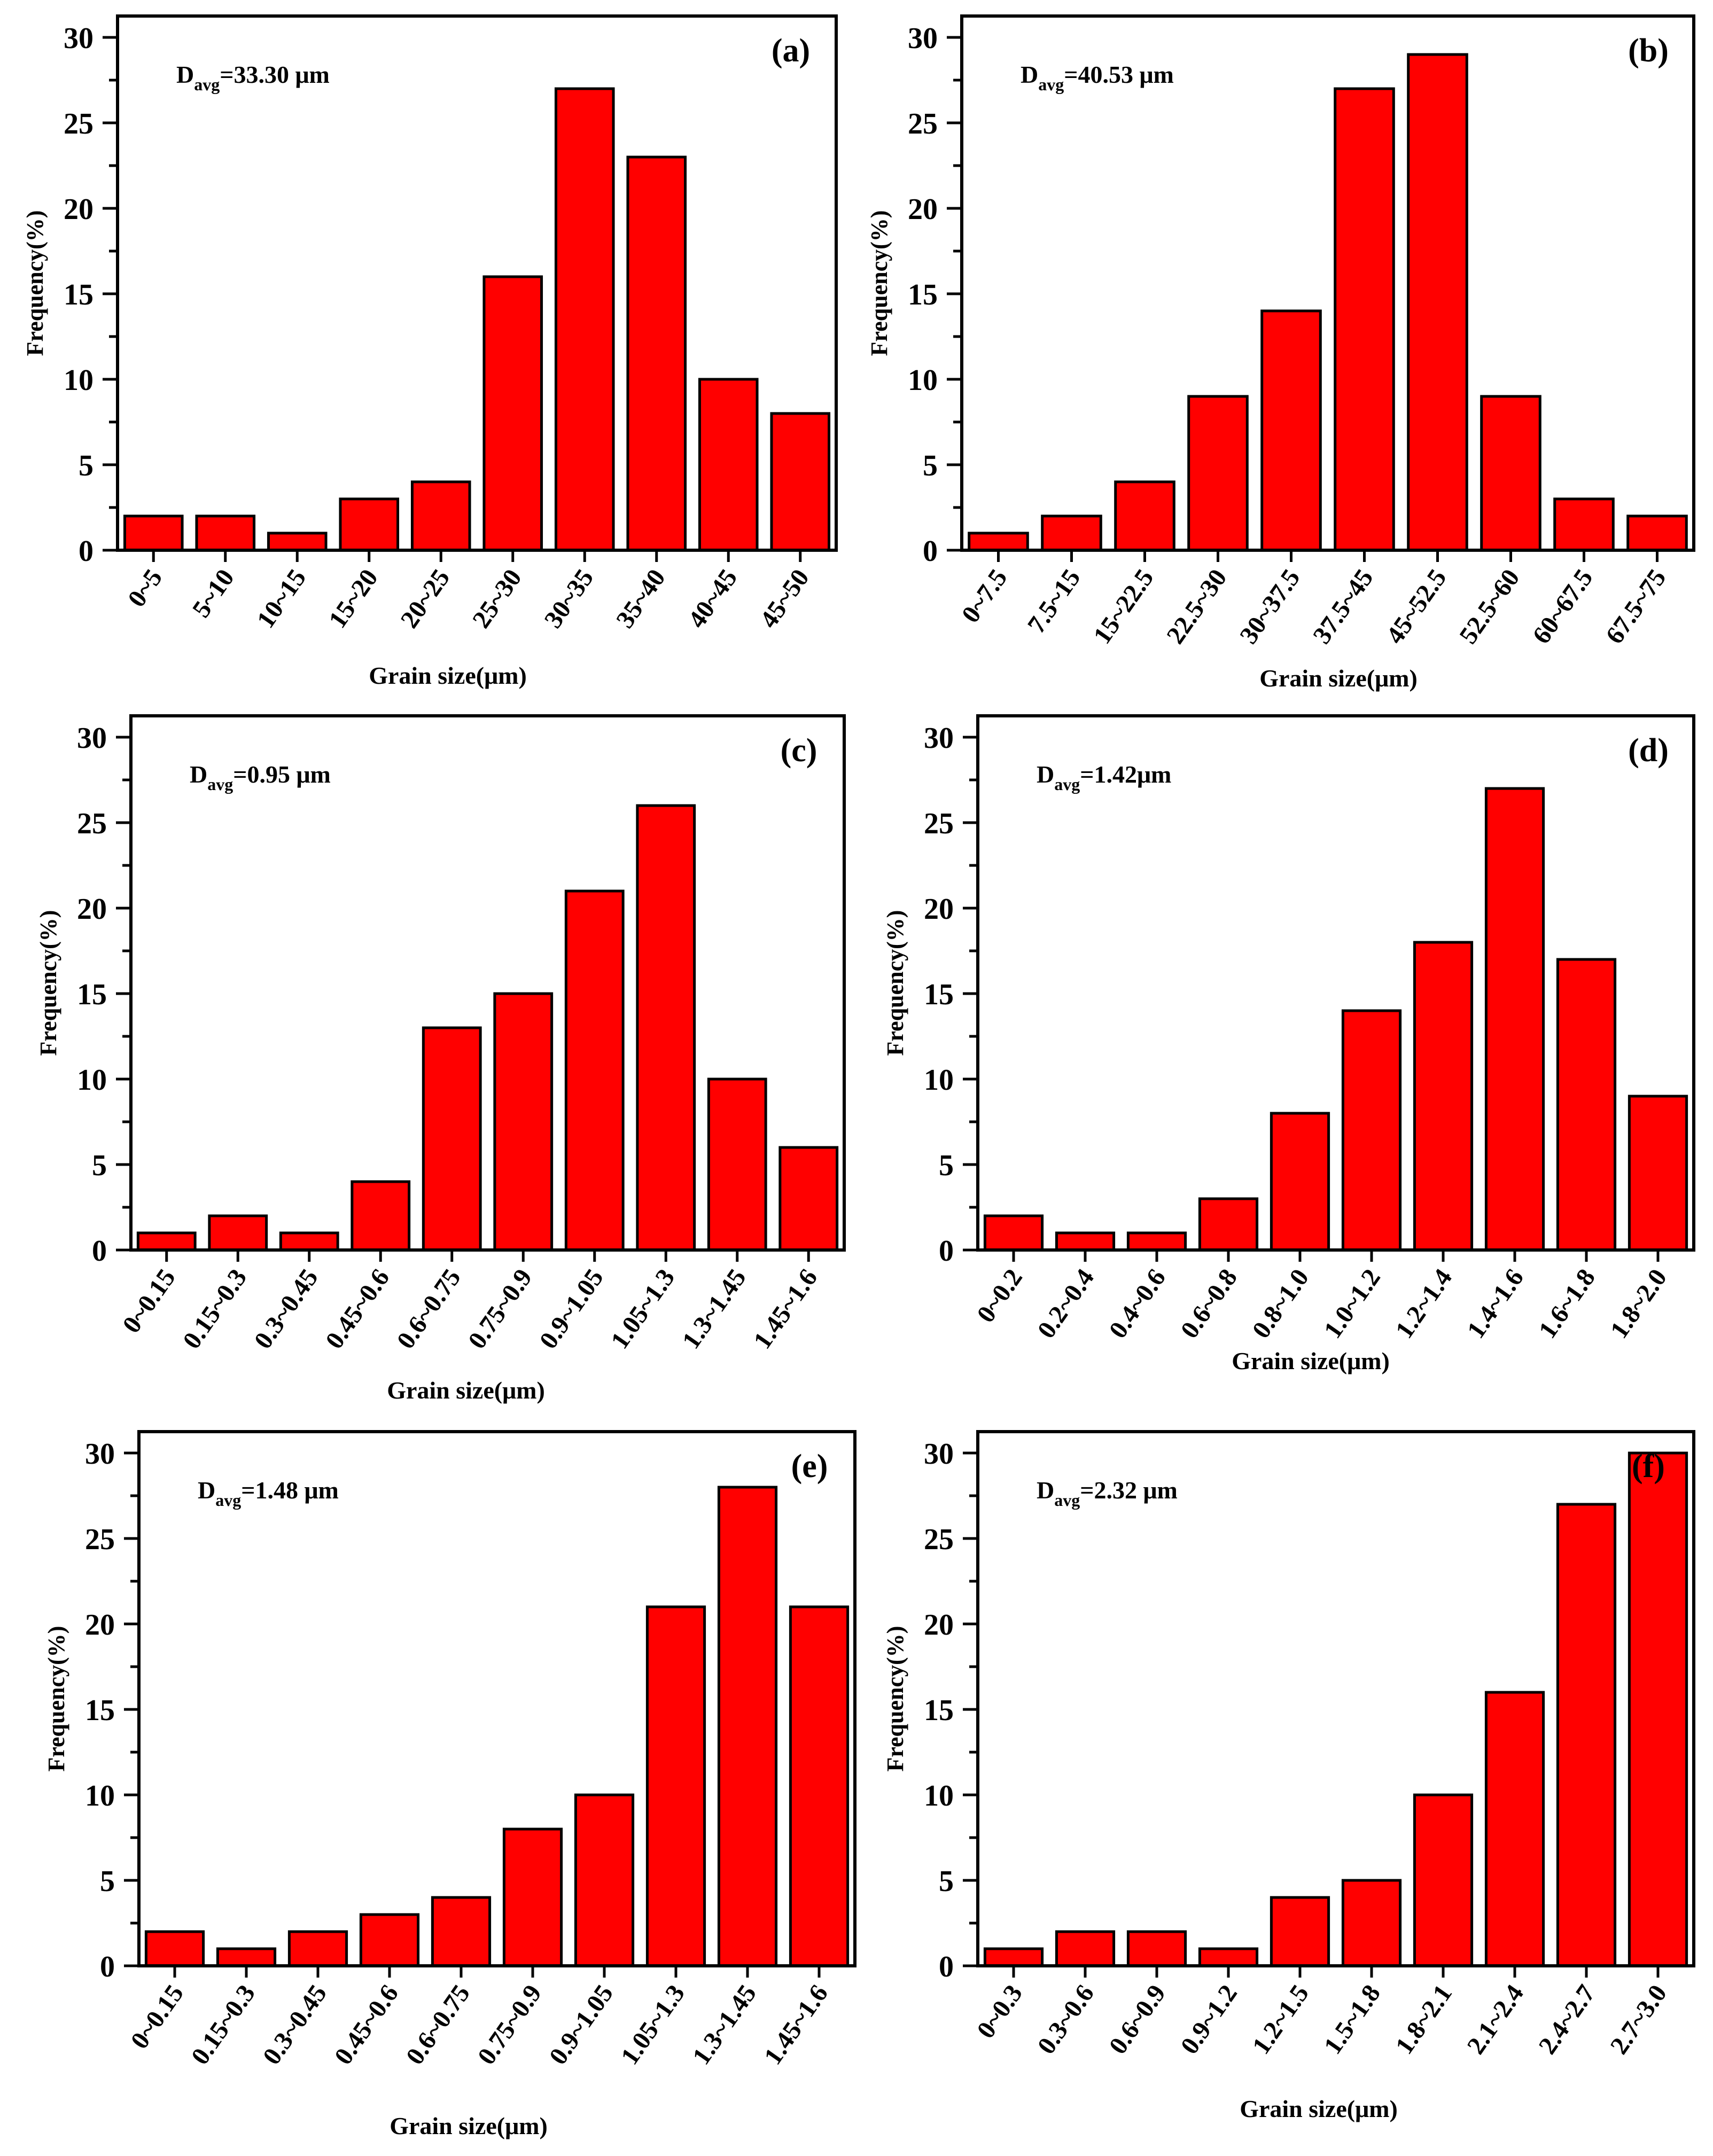 Image resolution: width=1713 pixels, height=2156 pixels. Describe the element at coordinates (1648, 750) in the screenshot. I see `panel-label: (d)` at that location.